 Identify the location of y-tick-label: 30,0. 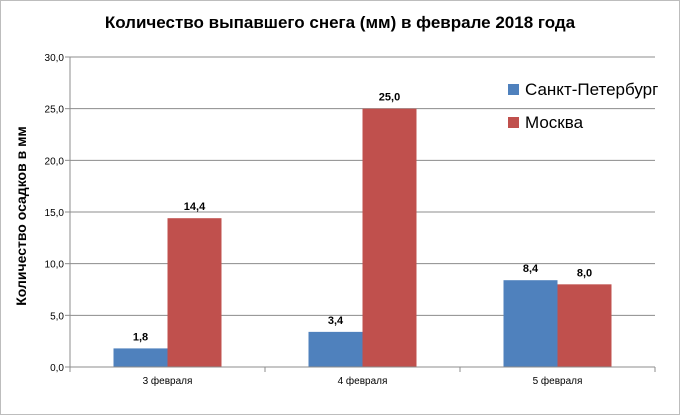
(55, 58).